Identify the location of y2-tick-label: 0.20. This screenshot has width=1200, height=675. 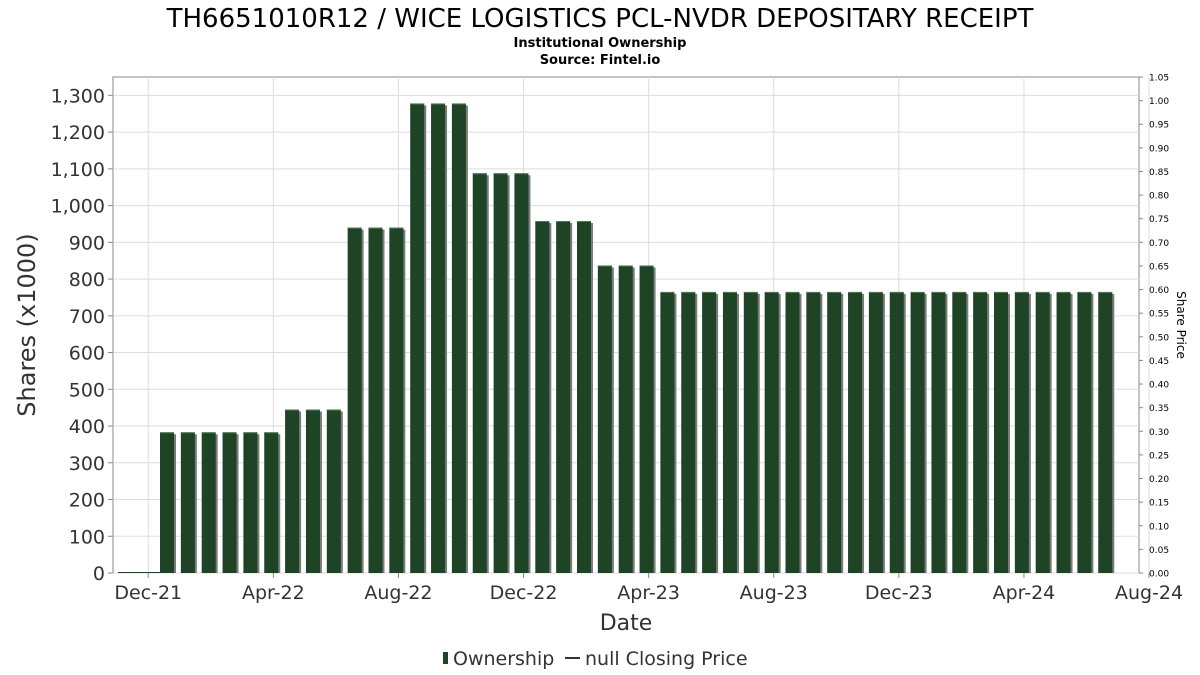
(1159, 480).